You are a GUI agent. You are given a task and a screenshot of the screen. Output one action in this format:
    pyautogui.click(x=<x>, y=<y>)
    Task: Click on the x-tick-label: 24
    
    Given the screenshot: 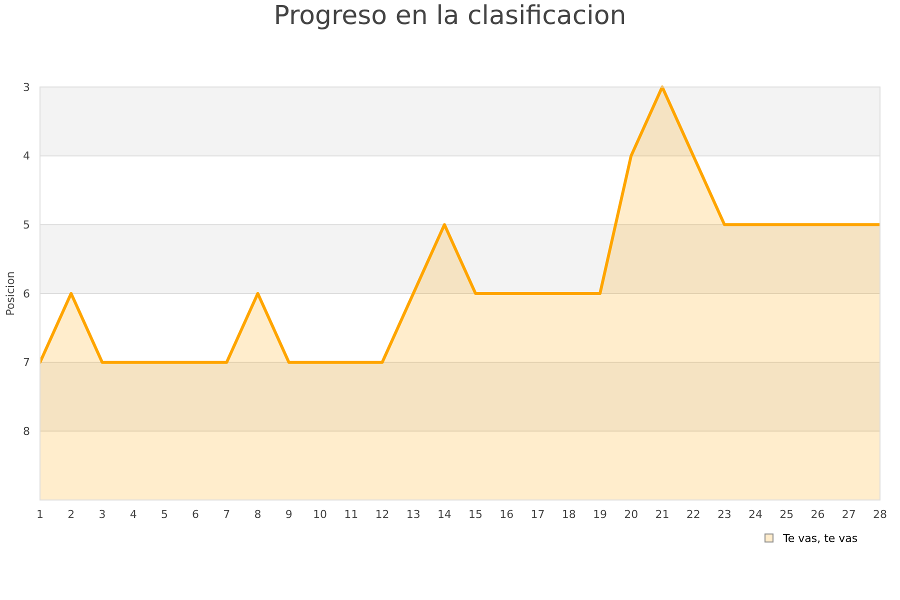 What is the action you would take?
    pyautogui.click(x=755, y=514)
    